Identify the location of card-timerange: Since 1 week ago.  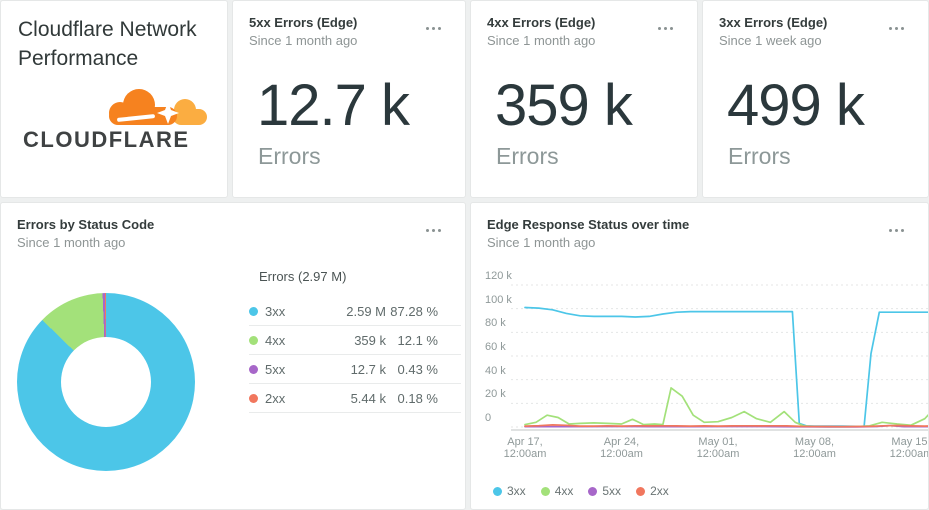
(770, 40).